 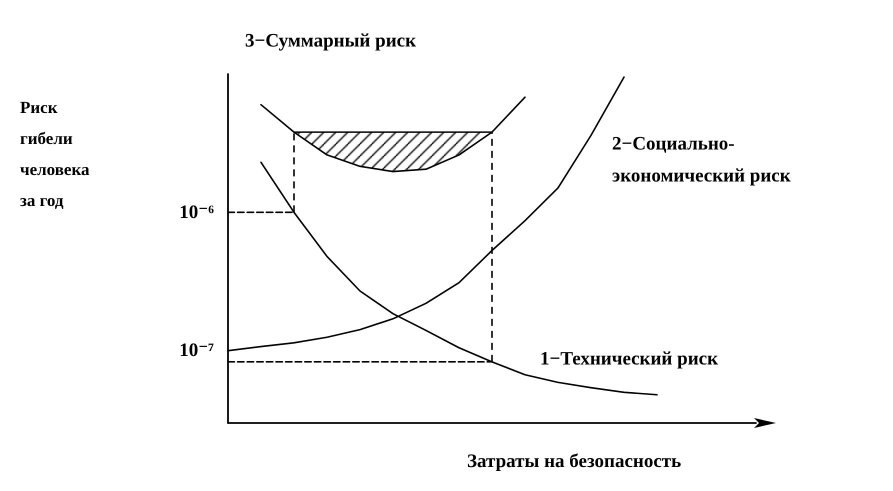 I want to click on text: Риск гибели человека за год, so click(x=57, y=154).